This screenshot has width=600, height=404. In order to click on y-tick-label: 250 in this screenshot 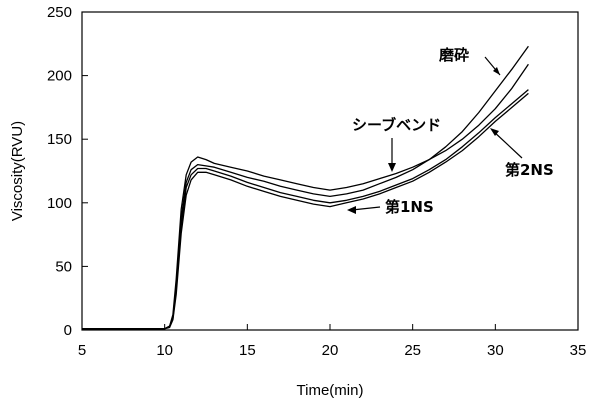, I will do `click(59, 12)`.